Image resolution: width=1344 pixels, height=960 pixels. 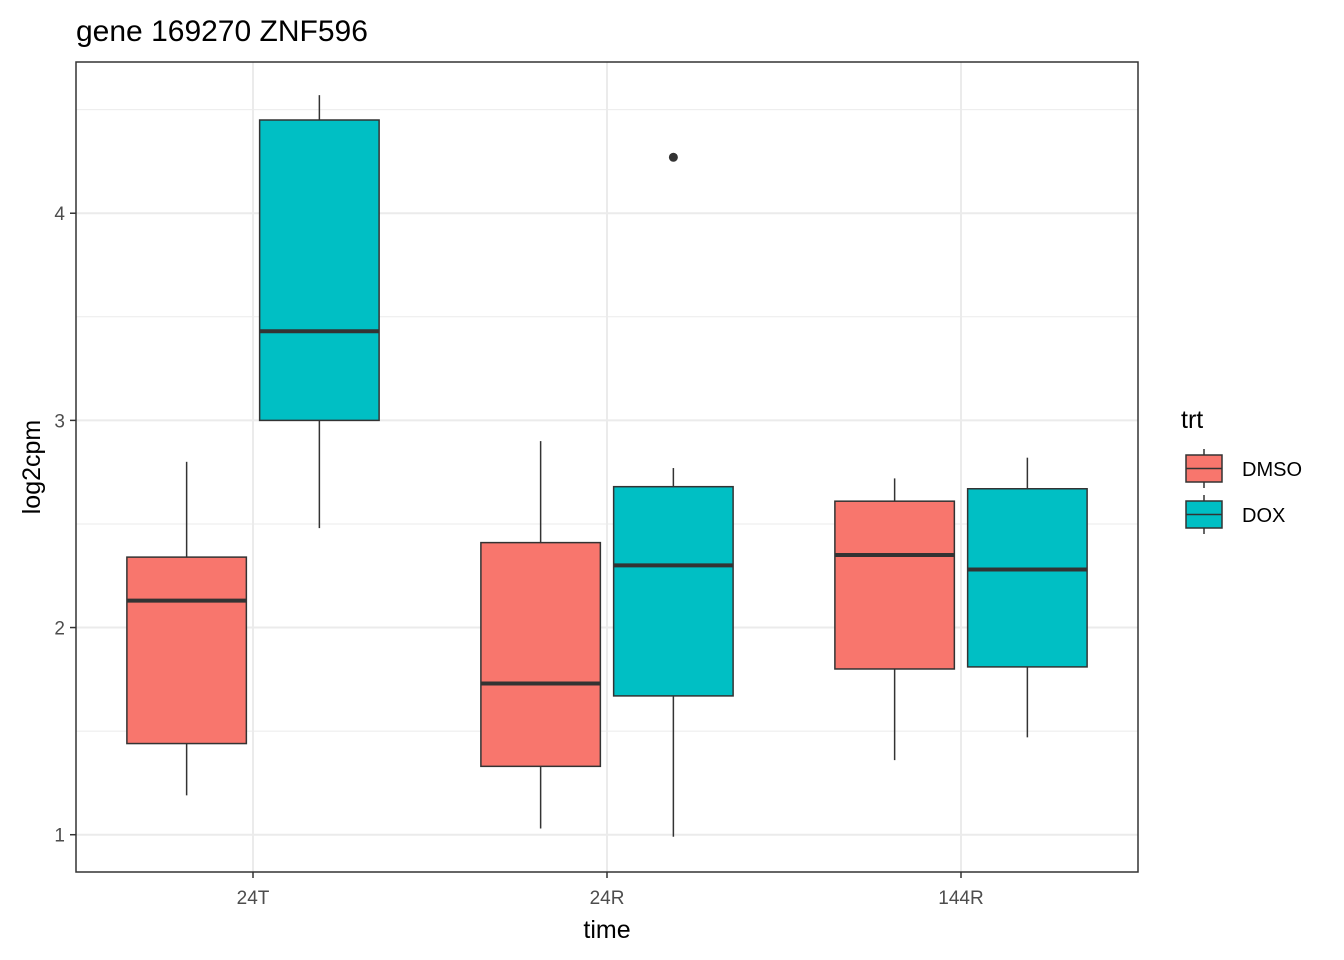 What do you see at coordinates (59, 421) in the screenshot?
I see `y-tick-label: 3` at bounding box center [59, 421].